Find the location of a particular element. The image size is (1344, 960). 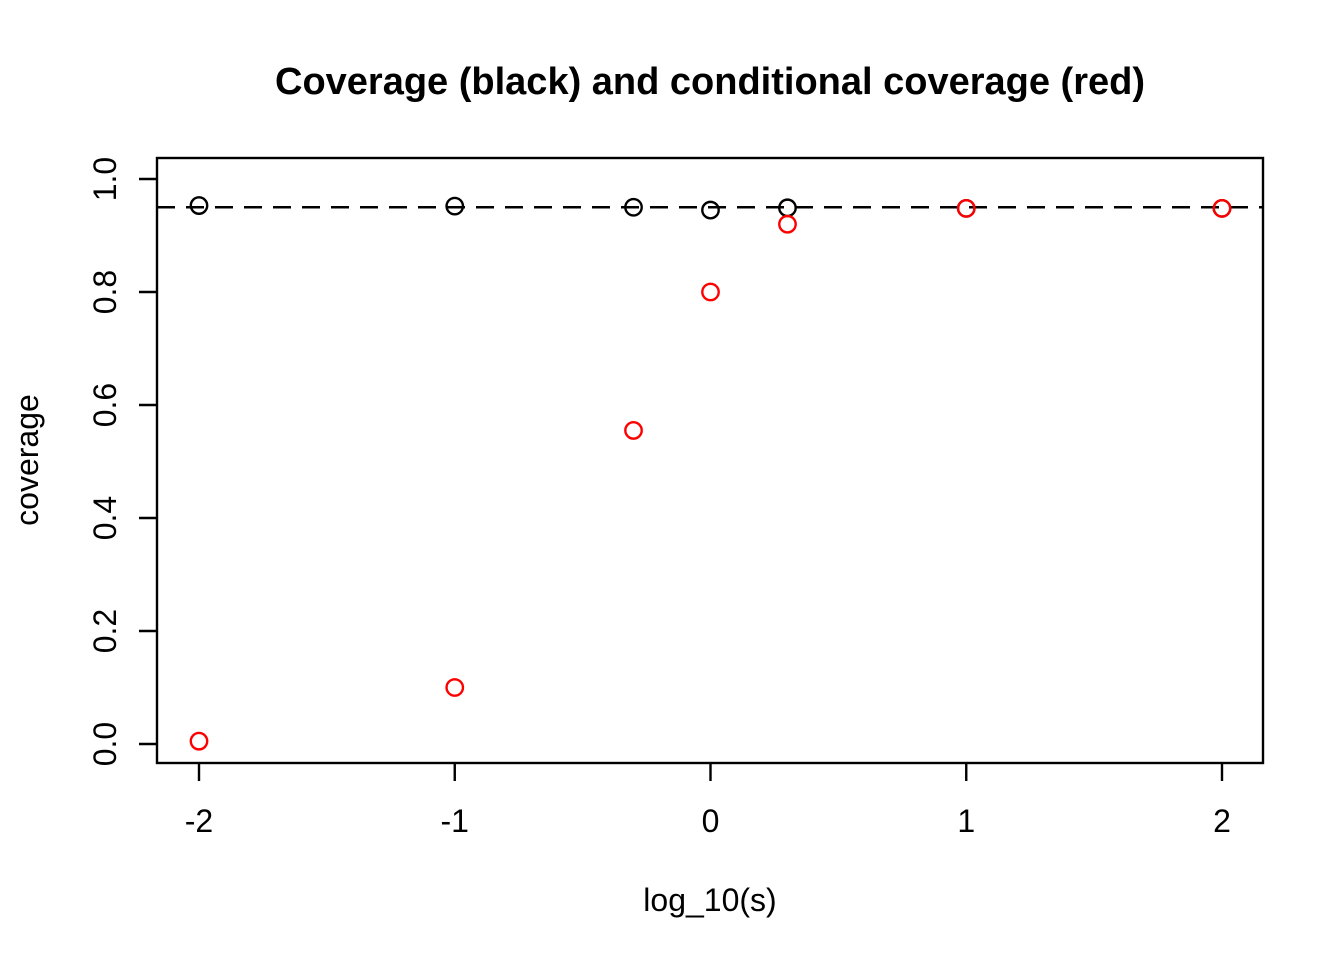

x-tick-label: 1 is located at coordinates (966, 821).